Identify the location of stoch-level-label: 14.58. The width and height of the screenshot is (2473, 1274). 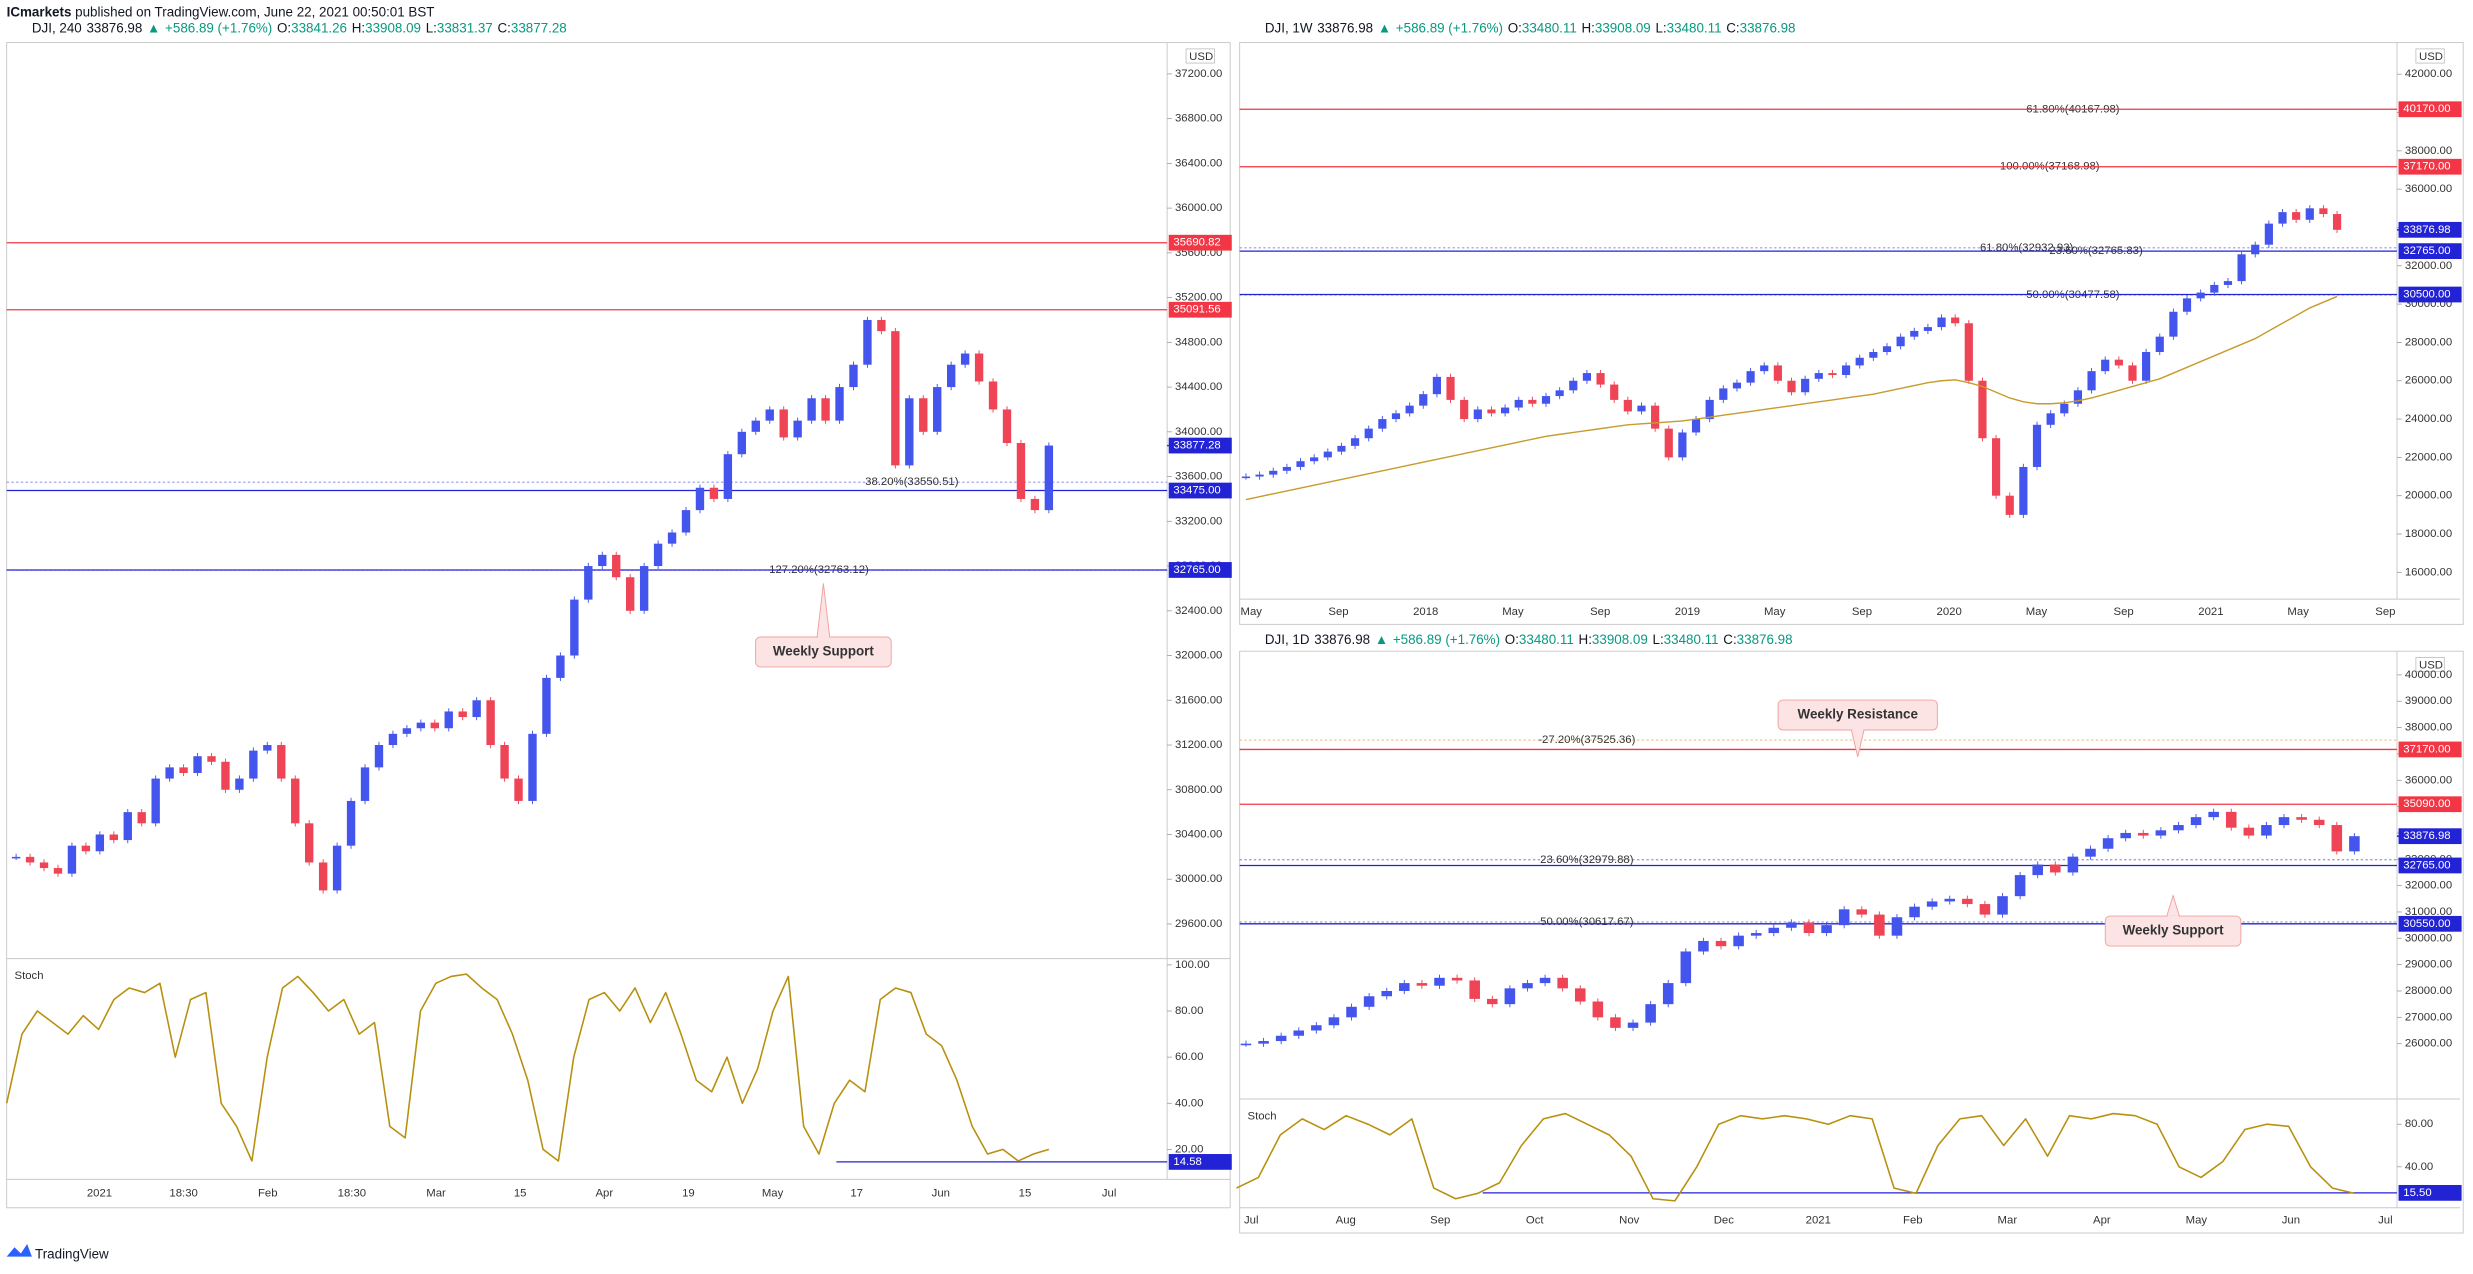
(1187, 1162).